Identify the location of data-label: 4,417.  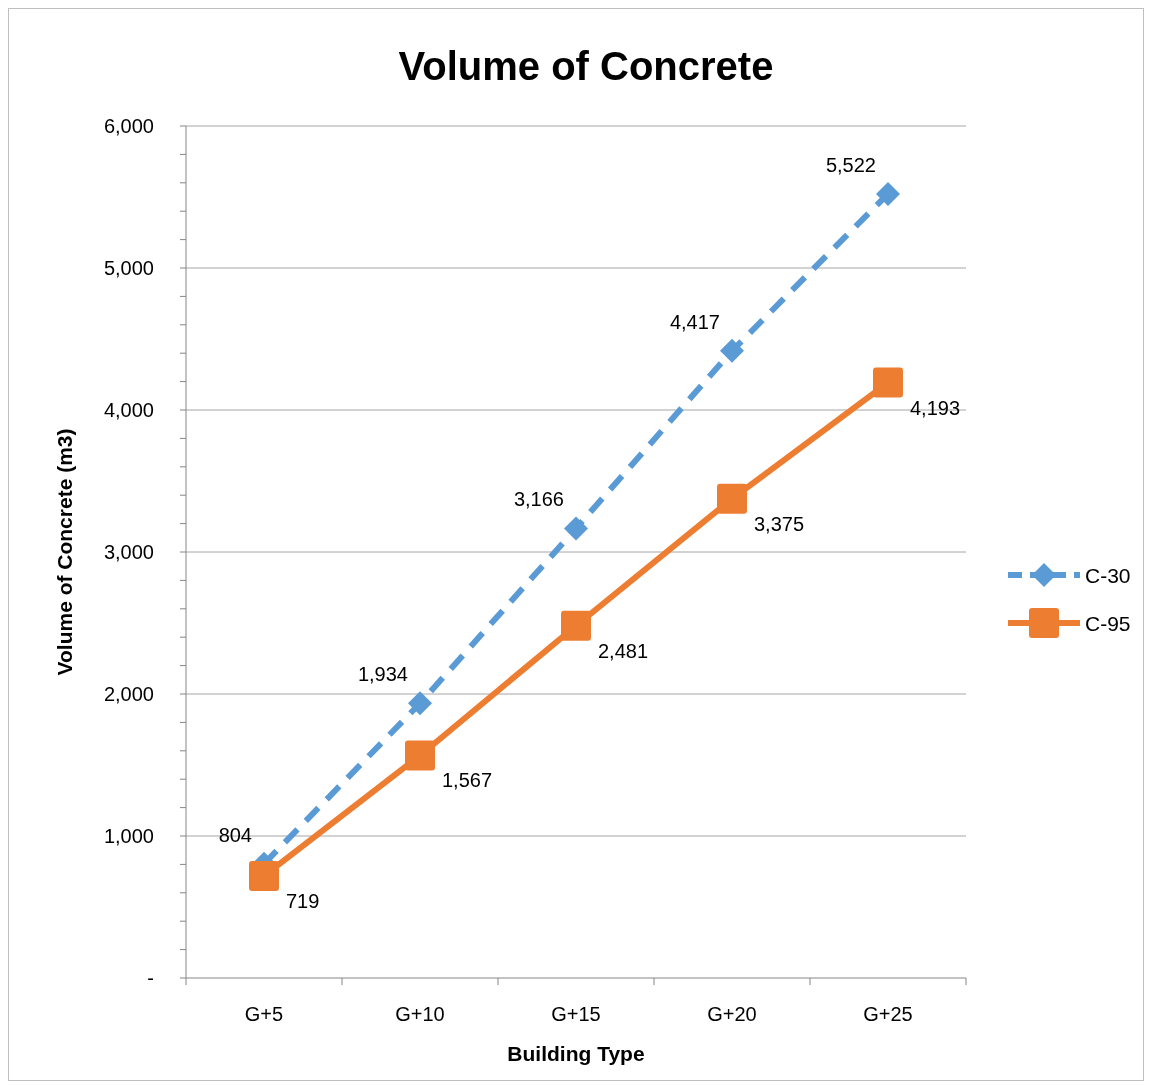
(694, 321).